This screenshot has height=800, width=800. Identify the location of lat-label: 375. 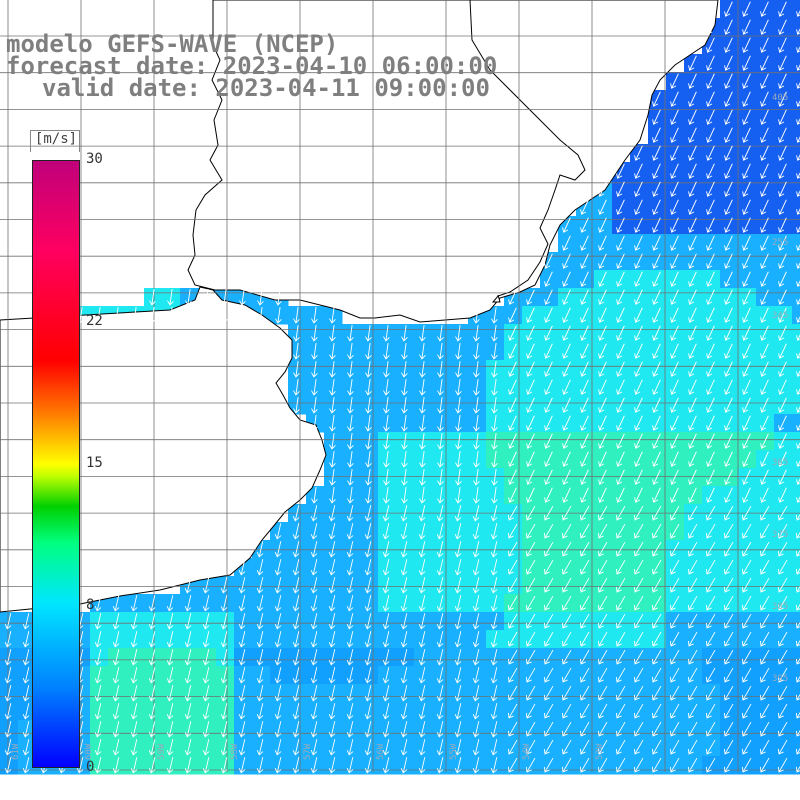
(780, 535).